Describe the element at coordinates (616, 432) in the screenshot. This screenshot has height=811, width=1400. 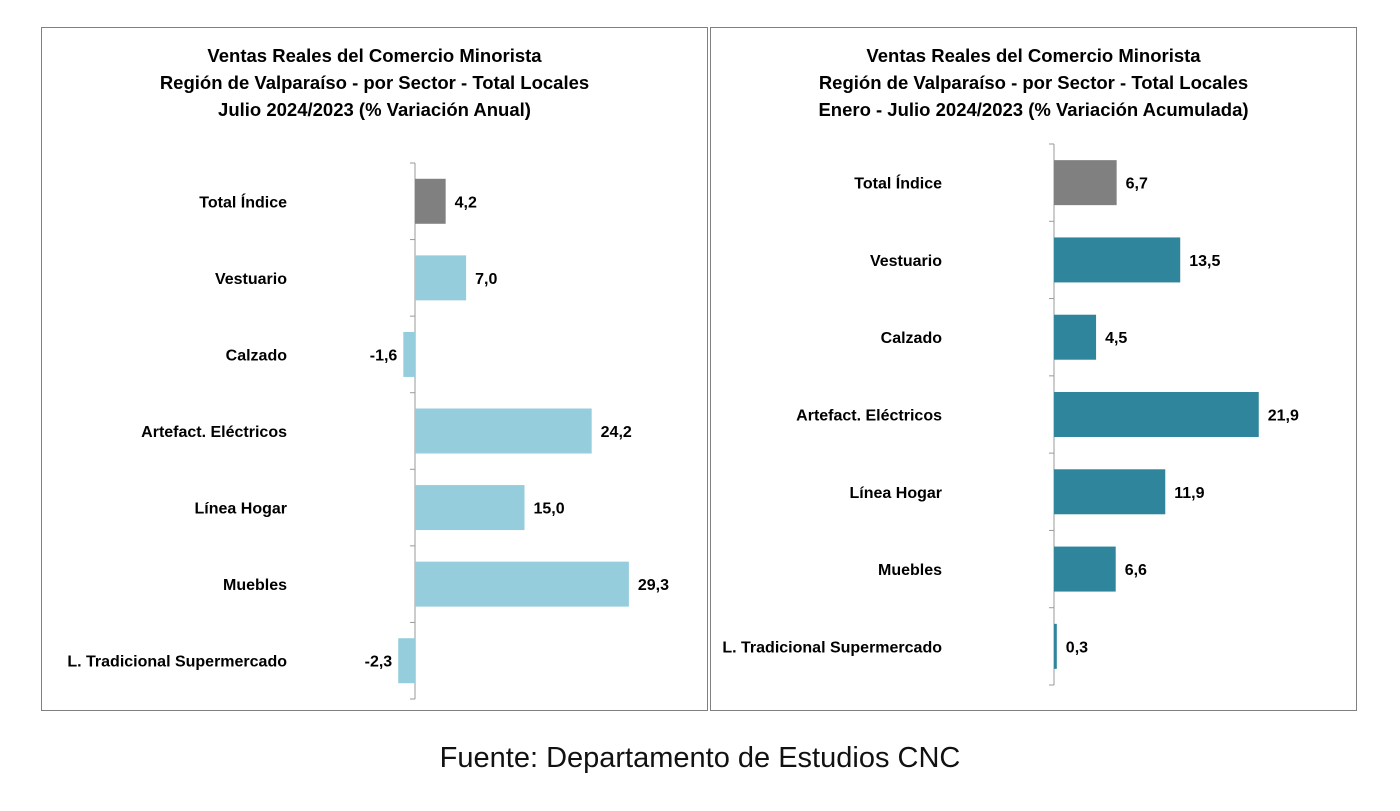
I see `data-label: 24,2` at that location.